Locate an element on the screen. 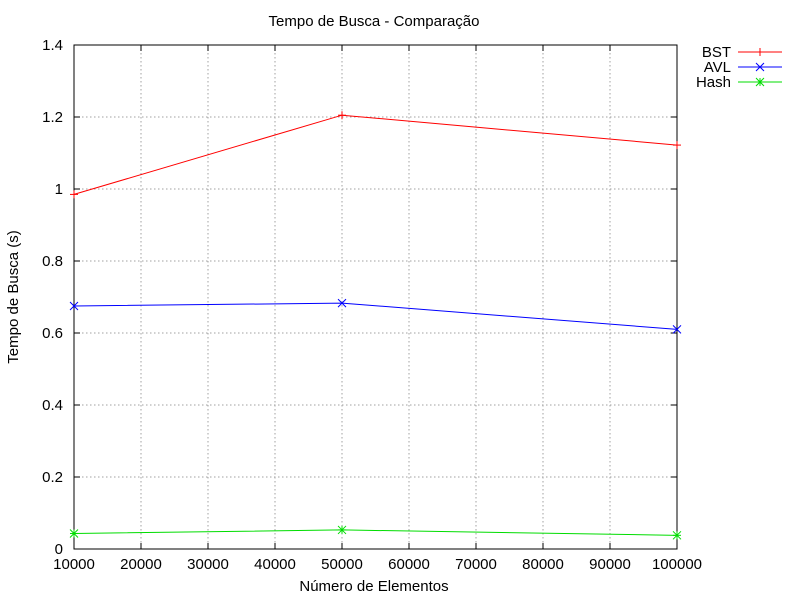 This screenshot has width=800, height=605. legend-label-bst: BST is located at coordinates (716, 52).